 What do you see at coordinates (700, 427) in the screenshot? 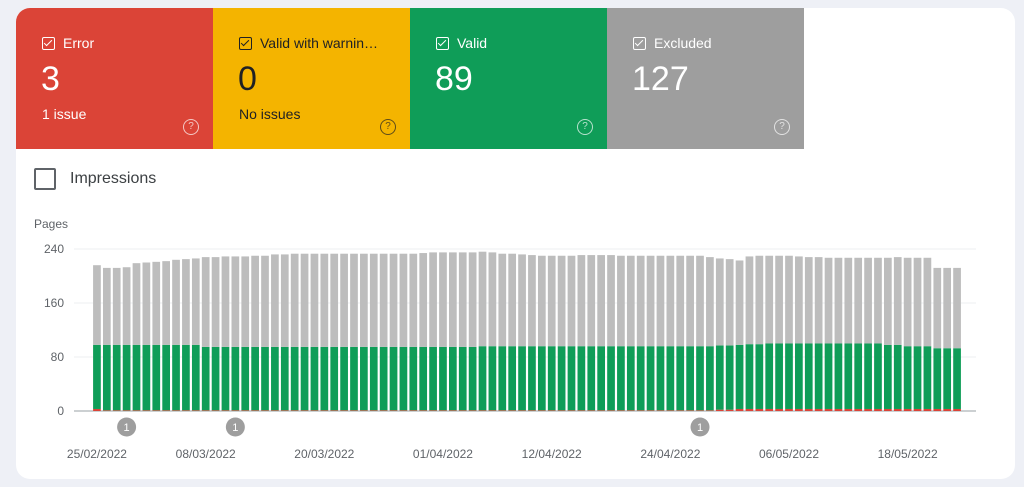
I see `annotation-marker: 1` at bounding box center [700, 427].